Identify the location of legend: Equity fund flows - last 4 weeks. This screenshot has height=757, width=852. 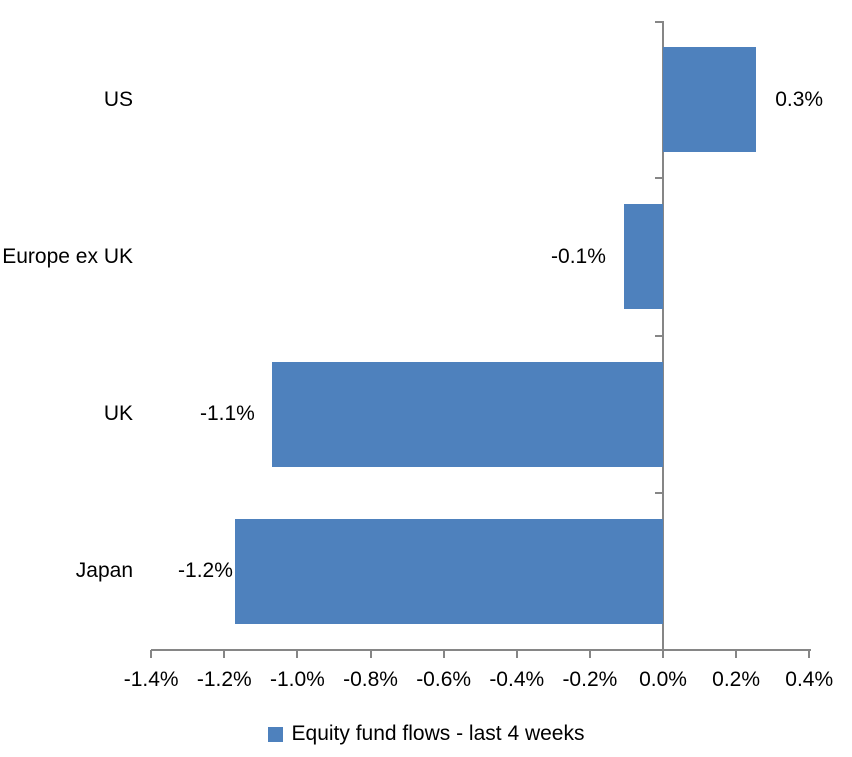
(426, 734).